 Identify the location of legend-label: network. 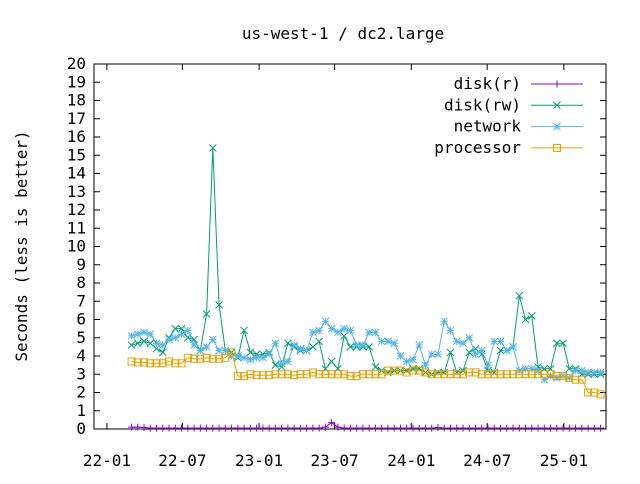
(488, 126).